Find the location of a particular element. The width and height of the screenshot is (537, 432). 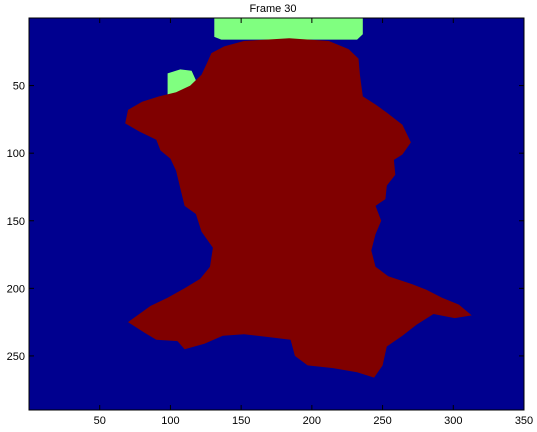

y-tick-label: 50 is located at coordinates (19, 87).